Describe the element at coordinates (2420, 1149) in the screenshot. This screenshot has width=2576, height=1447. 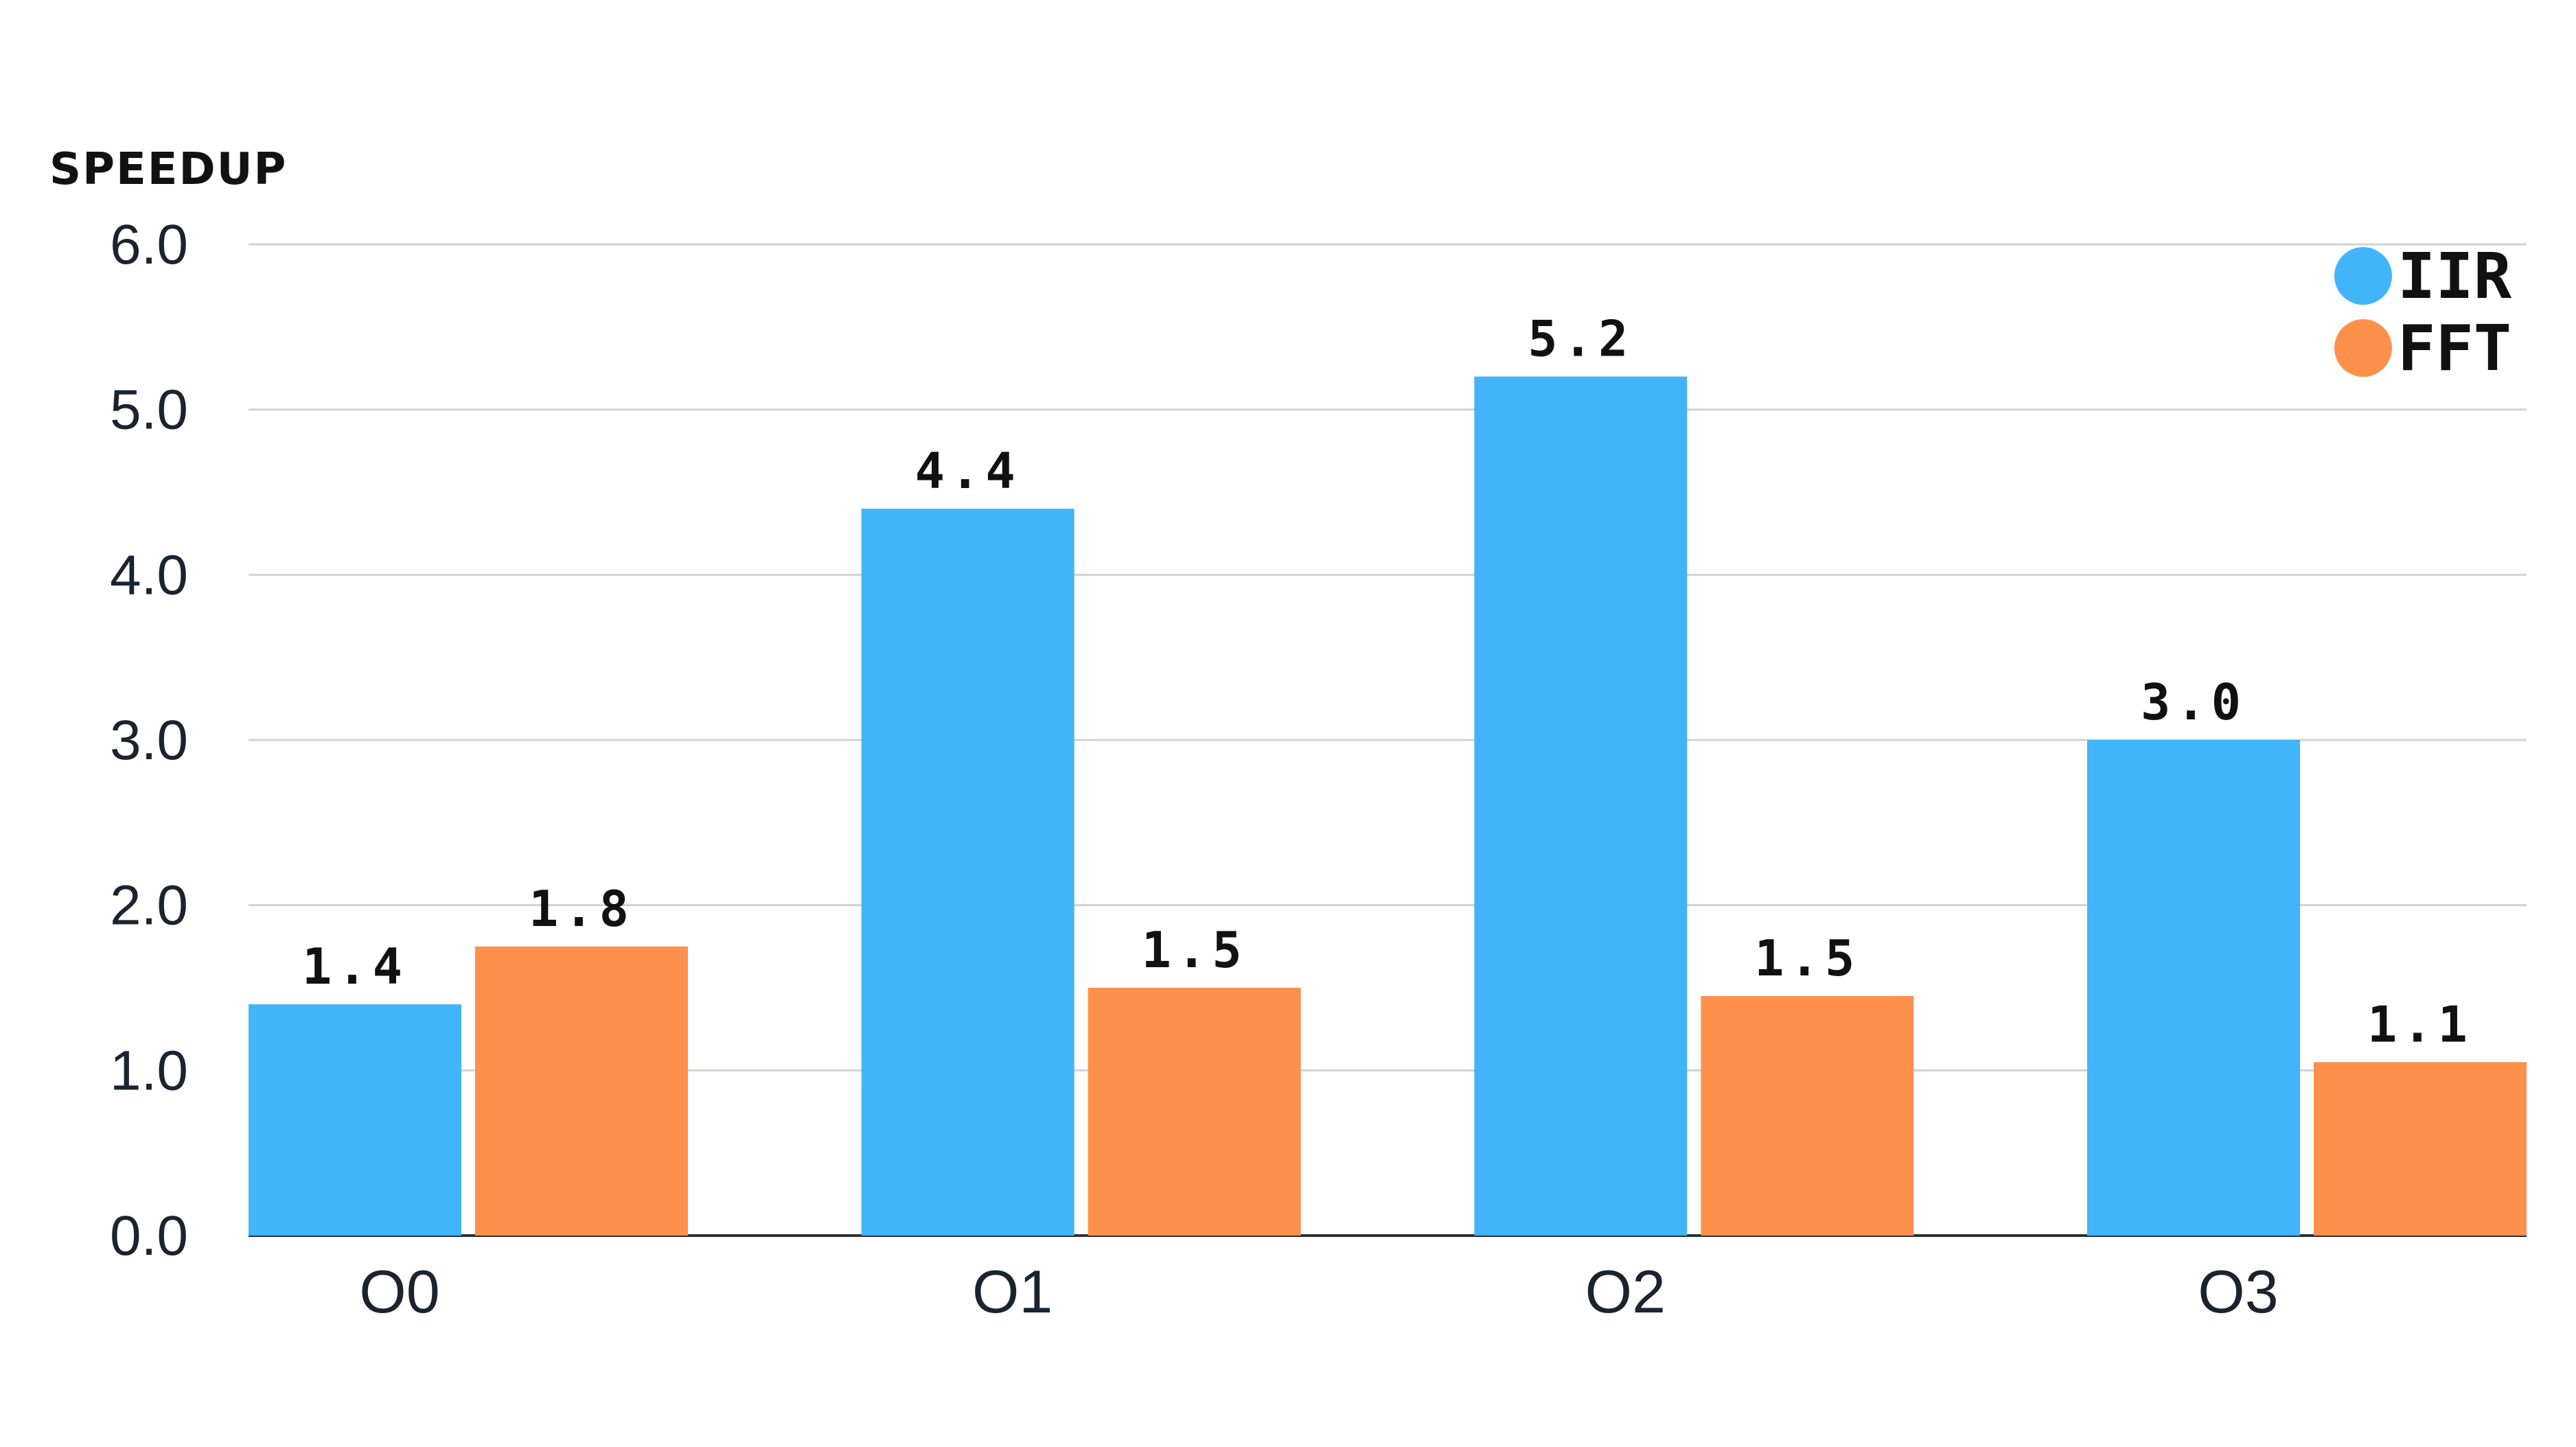
I see `bar-fft-o3` at that location.